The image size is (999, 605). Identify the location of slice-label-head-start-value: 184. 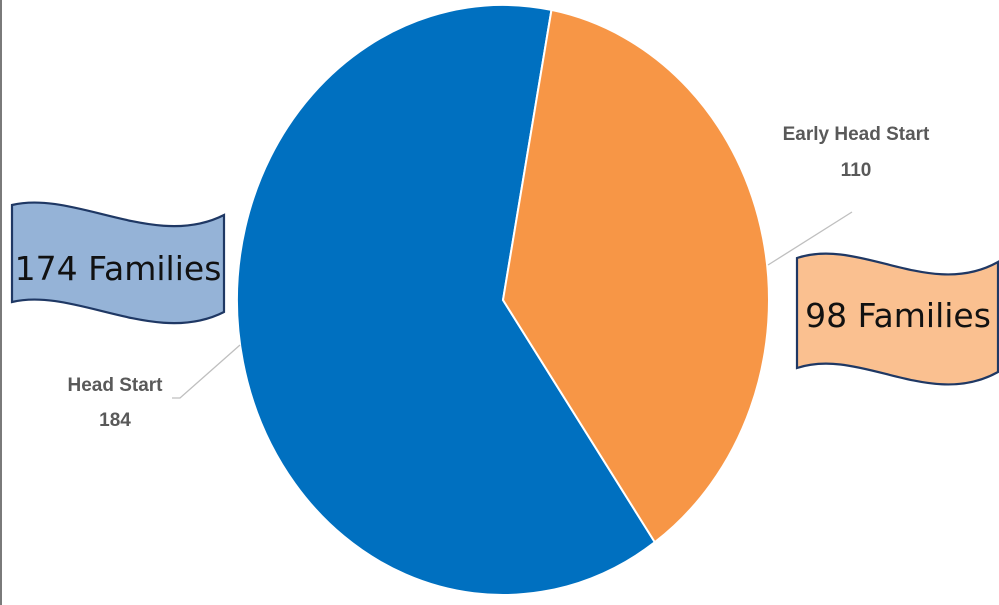
(115, 420).